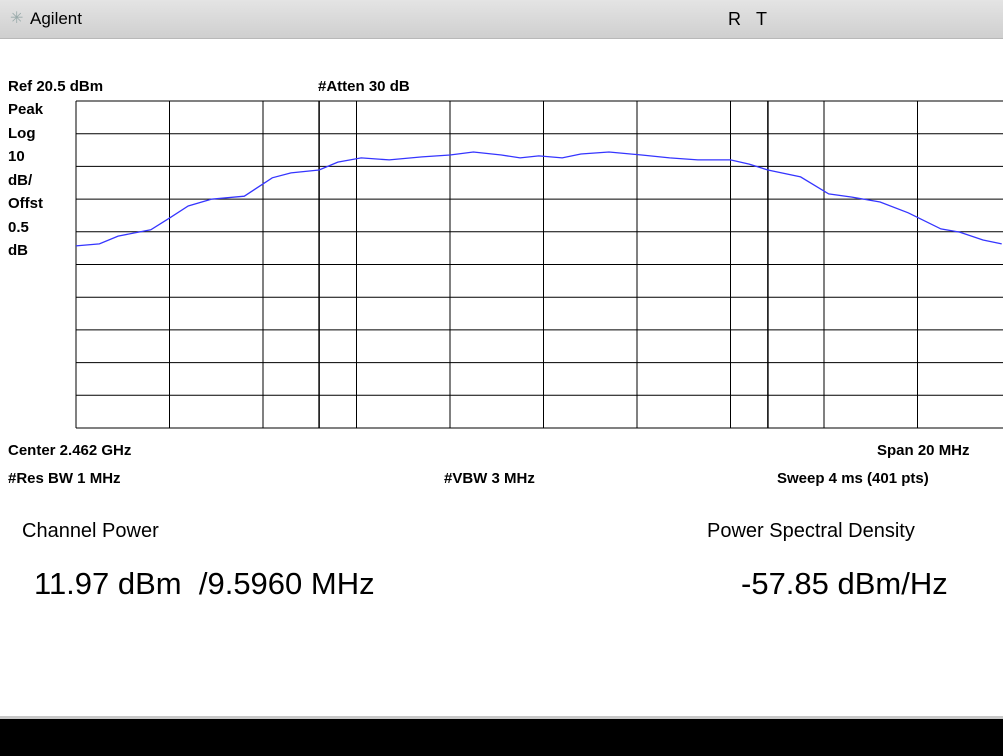  Describe the element at coordinates (489, 478) in the screenshot. I see `vbw: #VBW 3 MHz` at that location.